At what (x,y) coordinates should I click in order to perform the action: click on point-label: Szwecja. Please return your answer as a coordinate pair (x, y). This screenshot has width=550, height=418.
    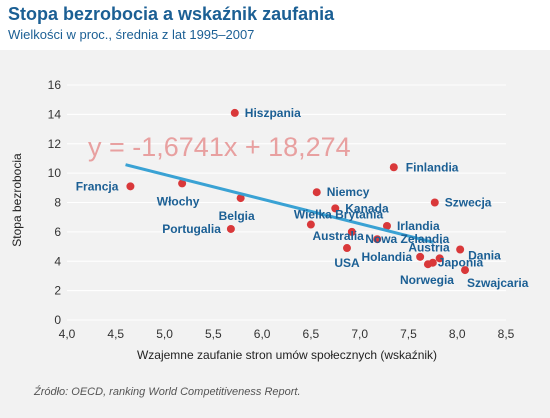
    Looking at the image, I should click on (468, 203).